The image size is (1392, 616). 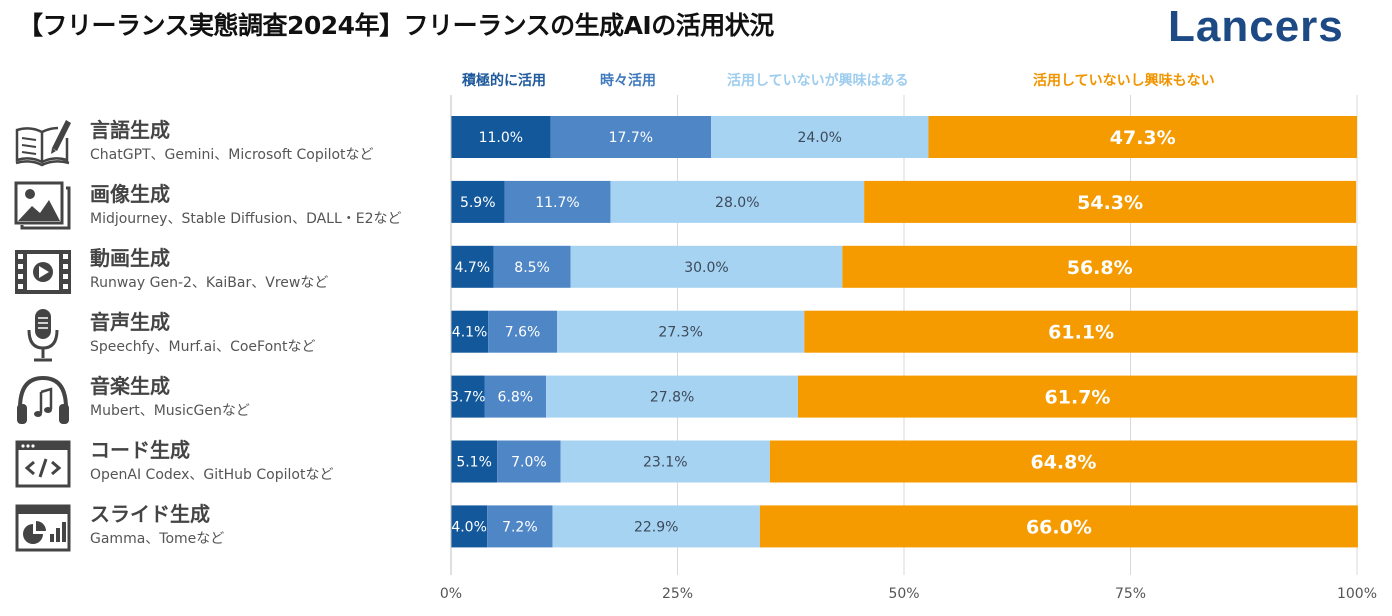 What do you see at coordinates (232, 464) in the screenshot?
I see `category-code: コード生成 OpenAI Codex、GitHub Copilotなど` at bounding box center [232, 464].